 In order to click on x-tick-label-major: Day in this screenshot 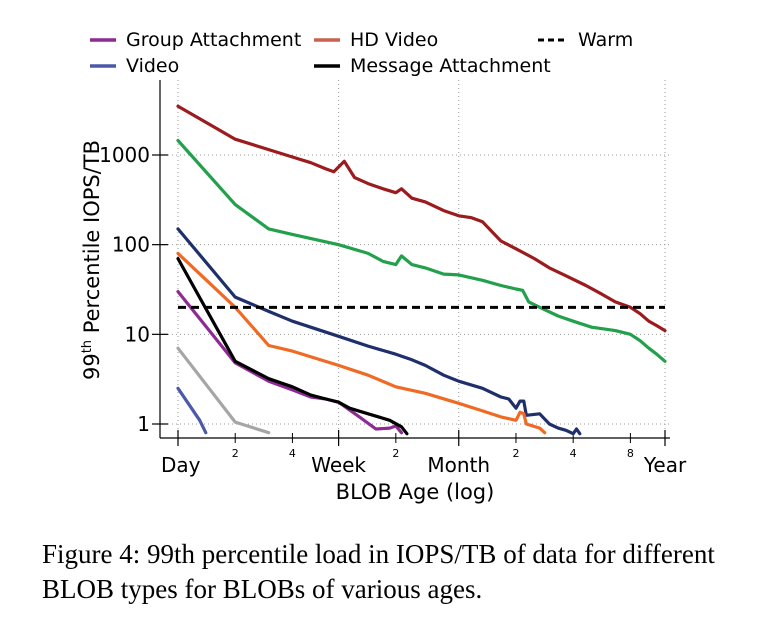, I will do `click(181, 465)`.